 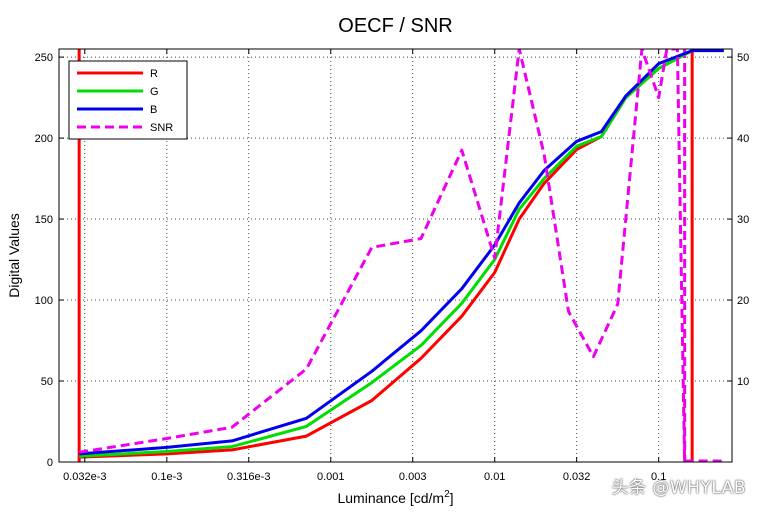 What do you see at coordinates (248, 477) in the screenshot?
I see `x-tick-label: 0.316e-3` at bounding box center [248, 477].